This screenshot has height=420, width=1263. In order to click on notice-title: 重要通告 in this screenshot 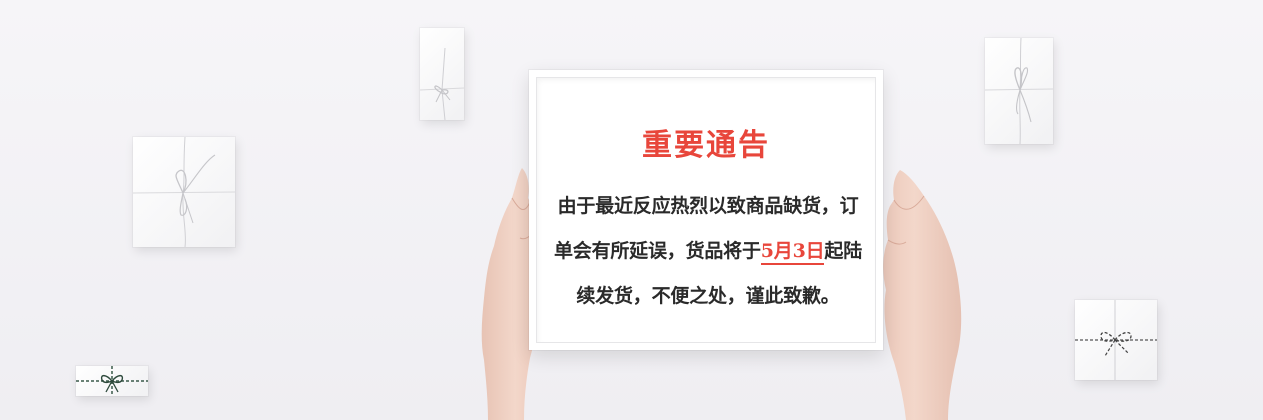, I will do `click(706, 145)`.